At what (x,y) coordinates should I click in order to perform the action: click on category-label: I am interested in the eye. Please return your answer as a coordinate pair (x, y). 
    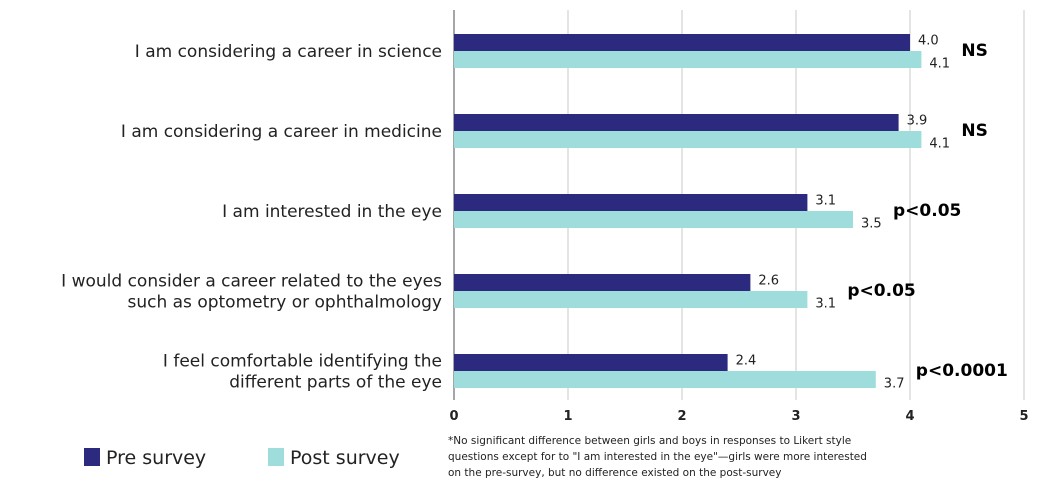
    Looking at the image, I should click on (332, 212).